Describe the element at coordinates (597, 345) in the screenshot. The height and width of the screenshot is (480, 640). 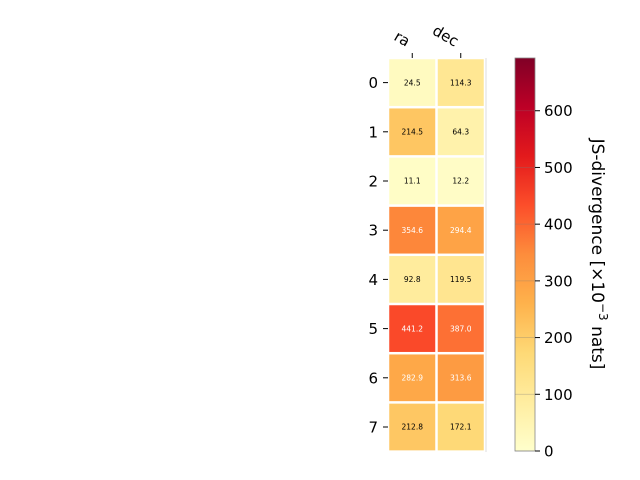
I see `colorbar-label-tail: nats]` at that location.